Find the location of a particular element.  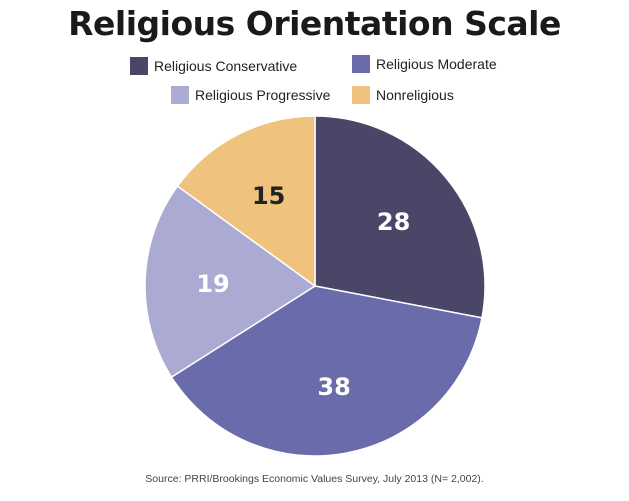

legend-item-nonreligious: Nonreligious is located at coordinates (403, 95).